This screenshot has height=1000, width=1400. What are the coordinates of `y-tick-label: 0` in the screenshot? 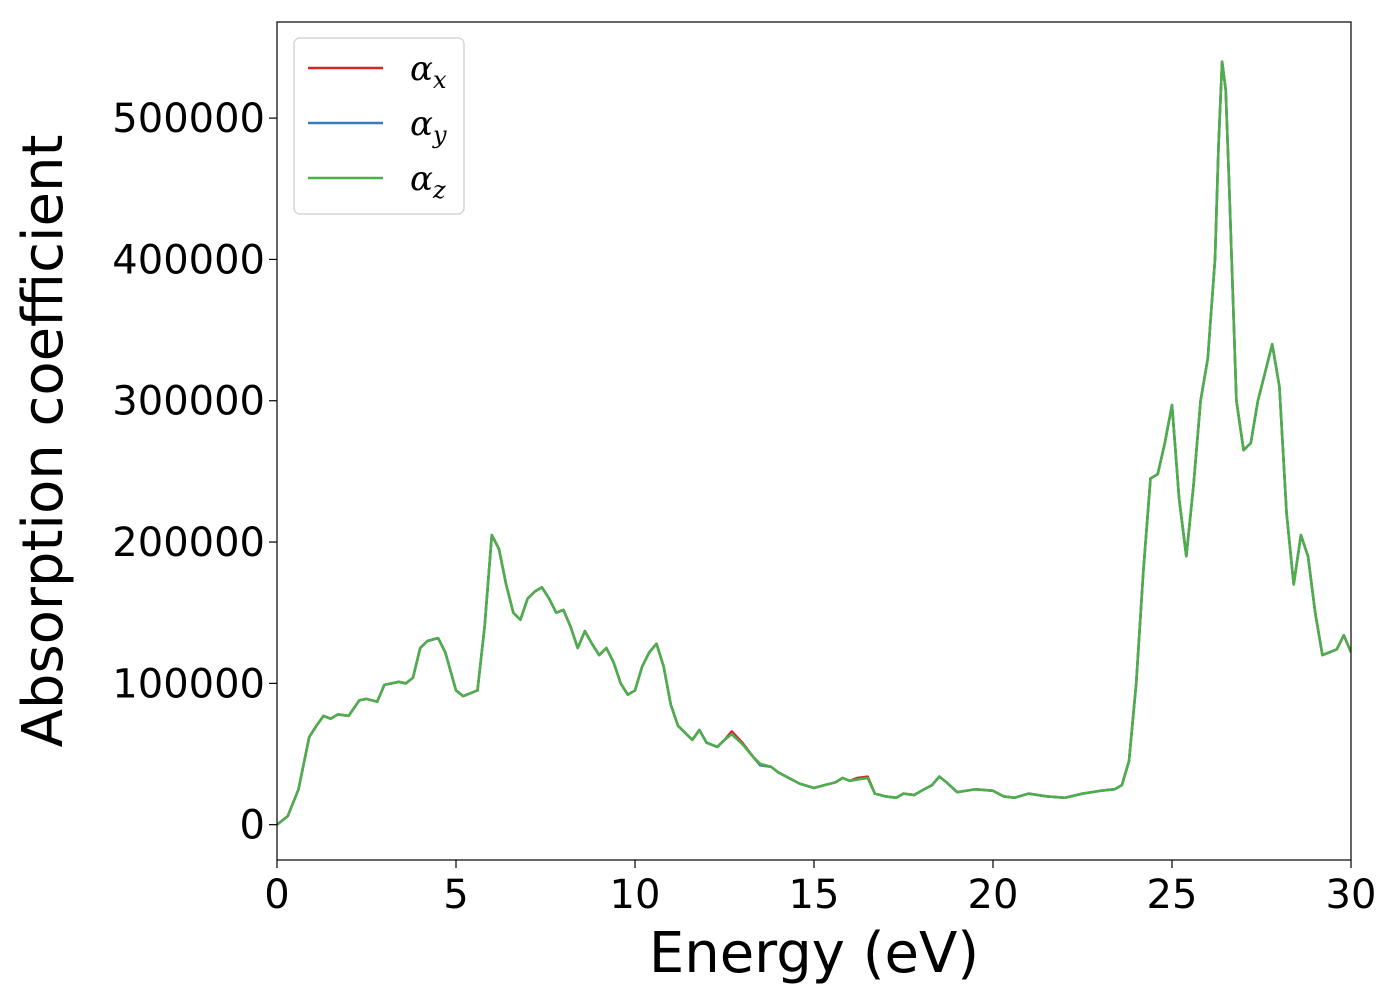 It's located at (252, 826).